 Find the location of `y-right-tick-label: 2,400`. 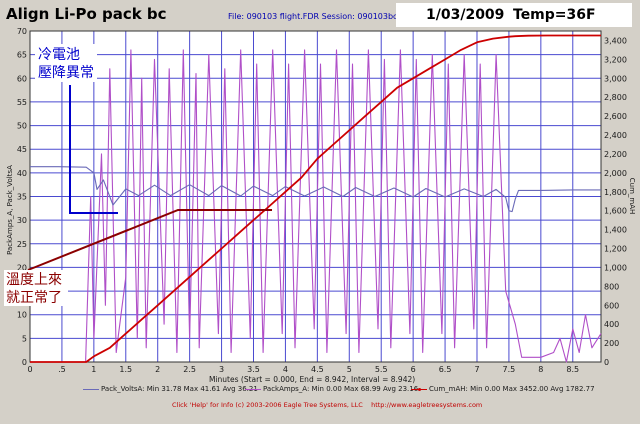

y-right-tick-label: 2,400 is located at coordinates (615, 135).